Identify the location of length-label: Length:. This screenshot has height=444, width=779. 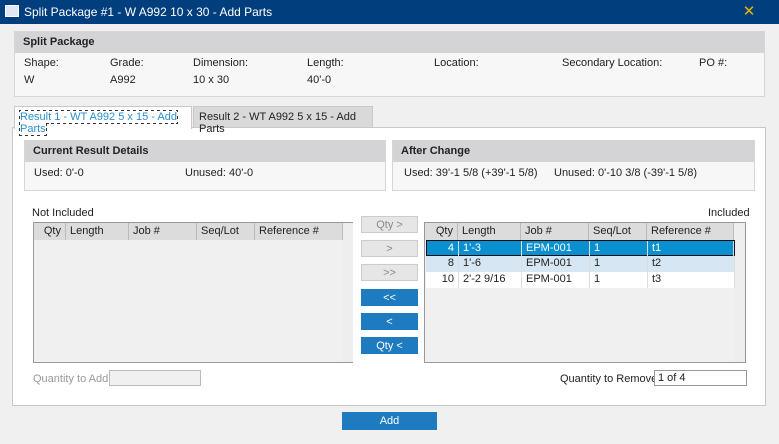
(325, 63).